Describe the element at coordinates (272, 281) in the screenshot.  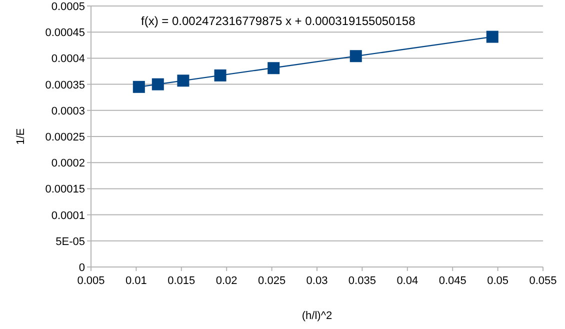
I see `x-tick-label: 0.025` at that location.